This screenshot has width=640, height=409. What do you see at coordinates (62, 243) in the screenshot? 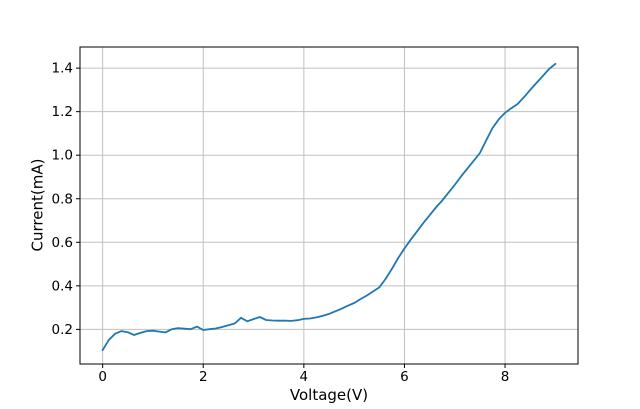
I see `y-tick-label: 0.6` at bounding box center [62, 243].